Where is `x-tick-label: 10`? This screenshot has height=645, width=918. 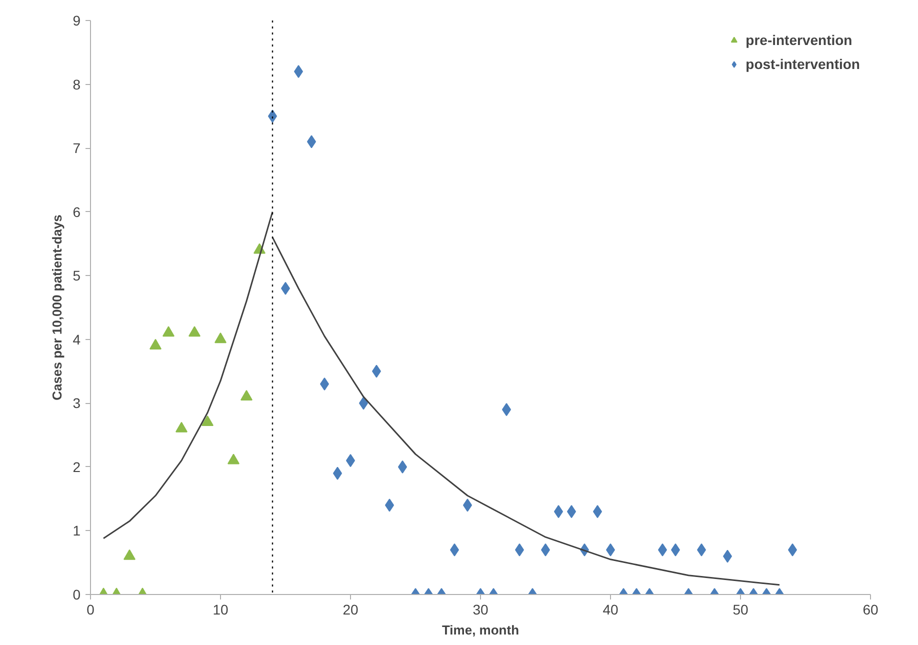 x-tick-label: 10 is located at coordinates (220, 610).